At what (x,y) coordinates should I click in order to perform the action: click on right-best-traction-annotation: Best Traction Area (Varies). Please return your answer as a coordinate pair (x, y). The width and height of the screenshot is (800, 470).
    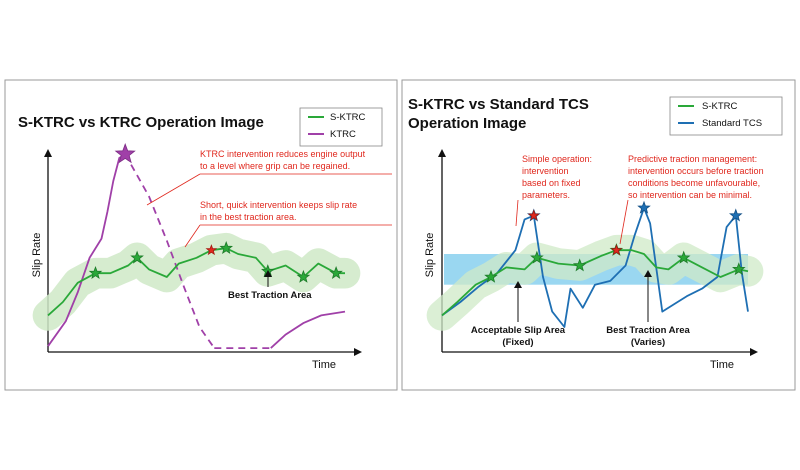
    Looking at the image, I should click on (648, 309).